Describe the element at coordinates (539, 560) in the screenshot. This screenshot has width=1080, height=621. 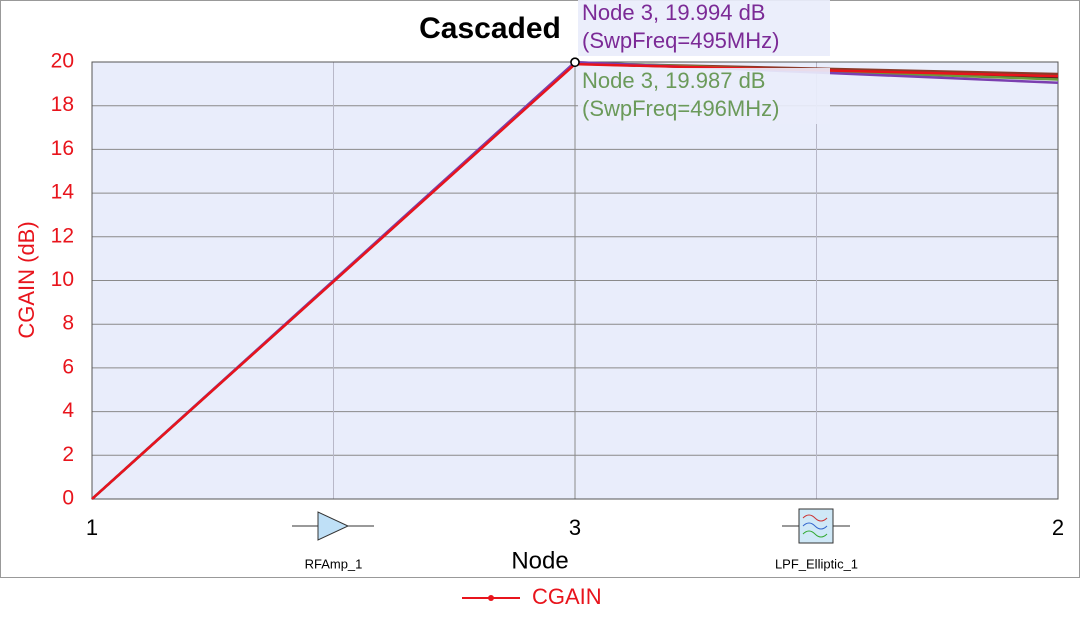
I see `x-axis-label: Node` at that location.